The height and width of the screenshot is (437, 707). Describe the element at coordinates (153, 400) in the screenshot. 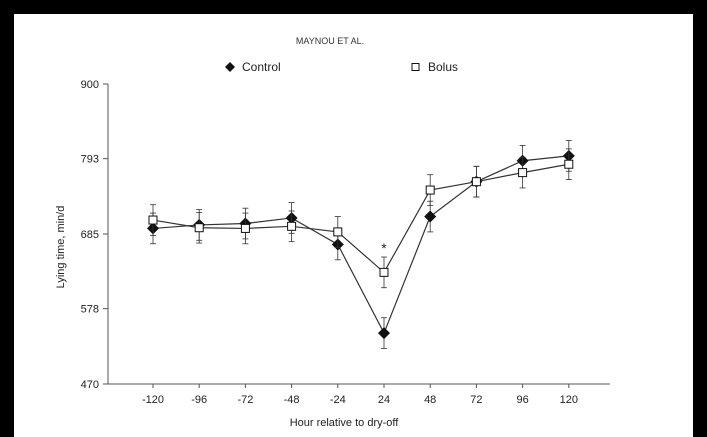

I see `x-tick-label: -120` at that location.